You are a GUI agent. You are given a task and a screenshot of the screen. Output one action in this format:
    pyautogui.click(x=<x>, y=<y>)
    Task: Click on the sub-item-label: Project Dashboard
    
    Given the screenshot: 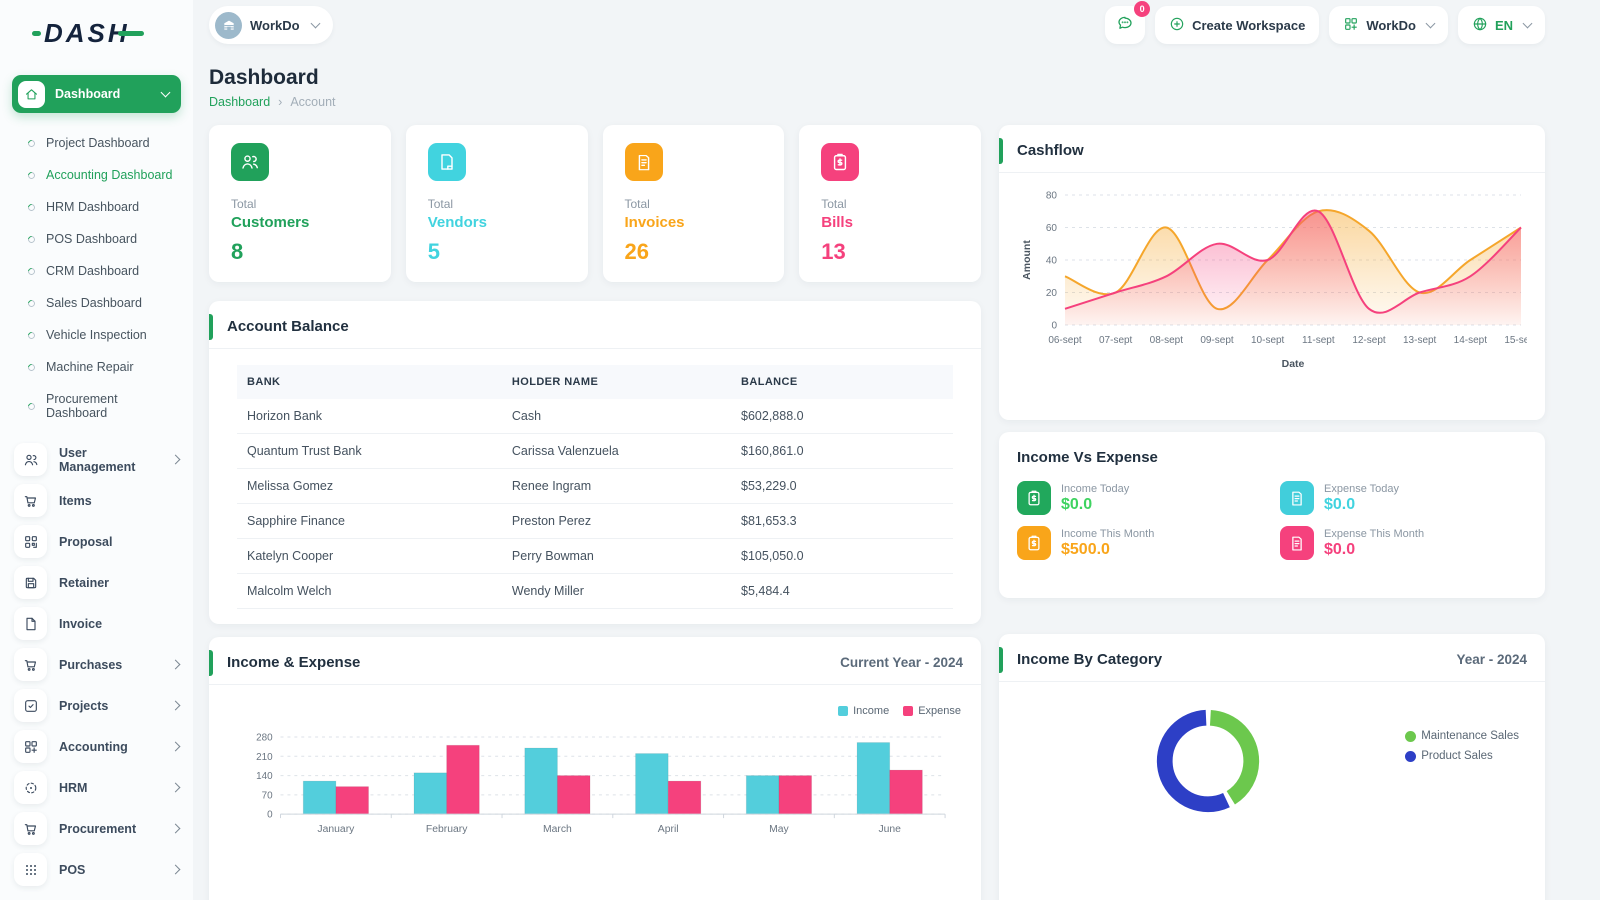 What is the action you would take?
    pyautogui.click(x=98, y=143)
    